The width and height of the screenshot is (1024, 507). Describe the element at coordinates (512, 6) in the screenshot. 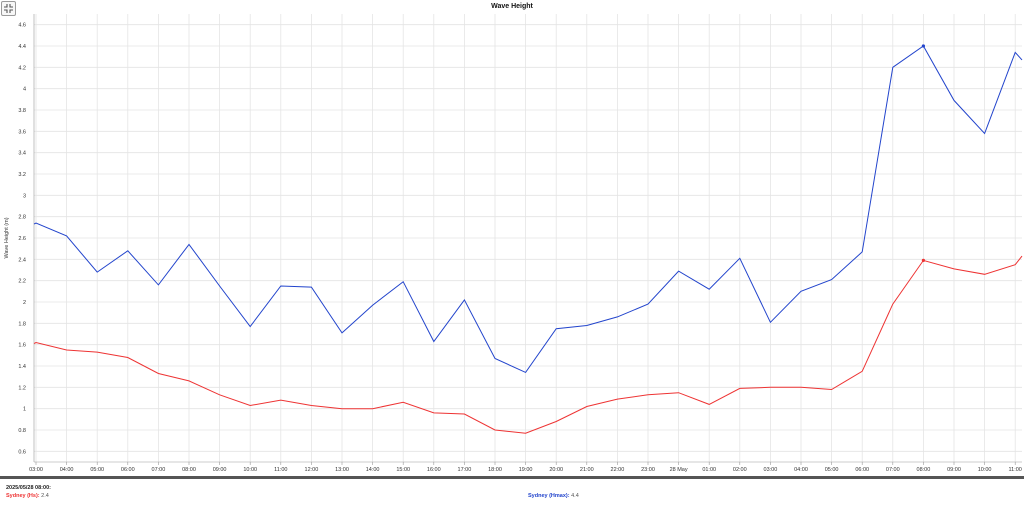

I see `chart-title: Wave Height` at that location.